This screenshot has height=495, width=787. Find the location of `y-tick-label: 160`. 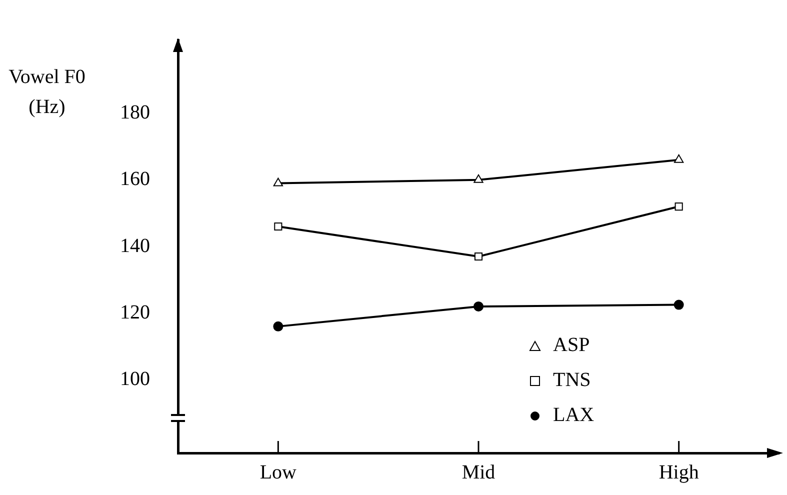

y-tick-label: 160 is located at coordinates (135, 179).